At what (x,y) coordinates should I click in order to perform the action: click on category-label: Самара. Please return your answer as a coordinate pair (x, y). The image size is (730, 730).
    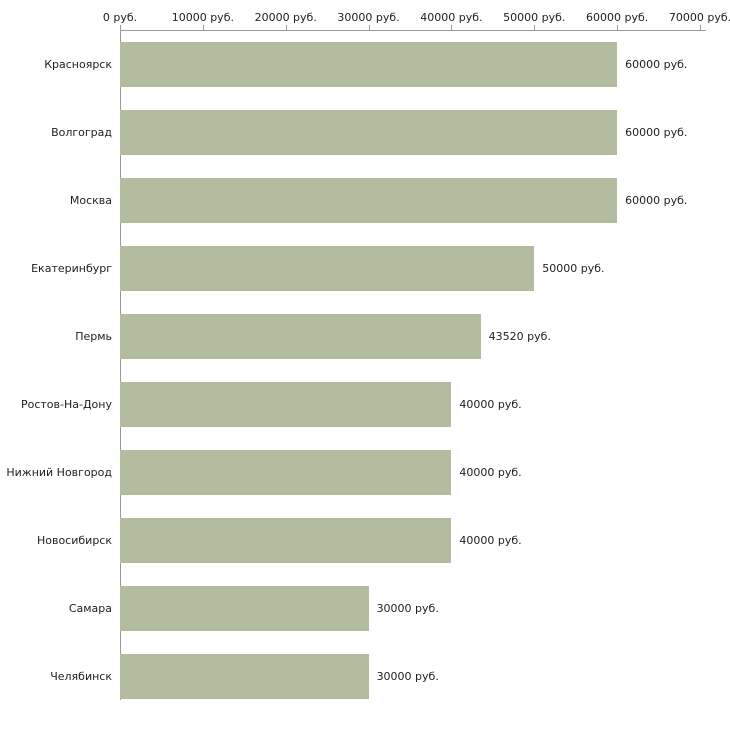
    Looking at the image, I should click on (90, 608).